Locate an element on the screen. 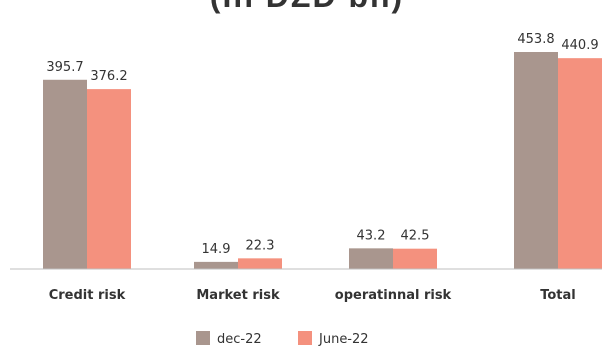 This screenshot has width=614, height=347. category-label-3: Total is located at coordinates (558, 295).